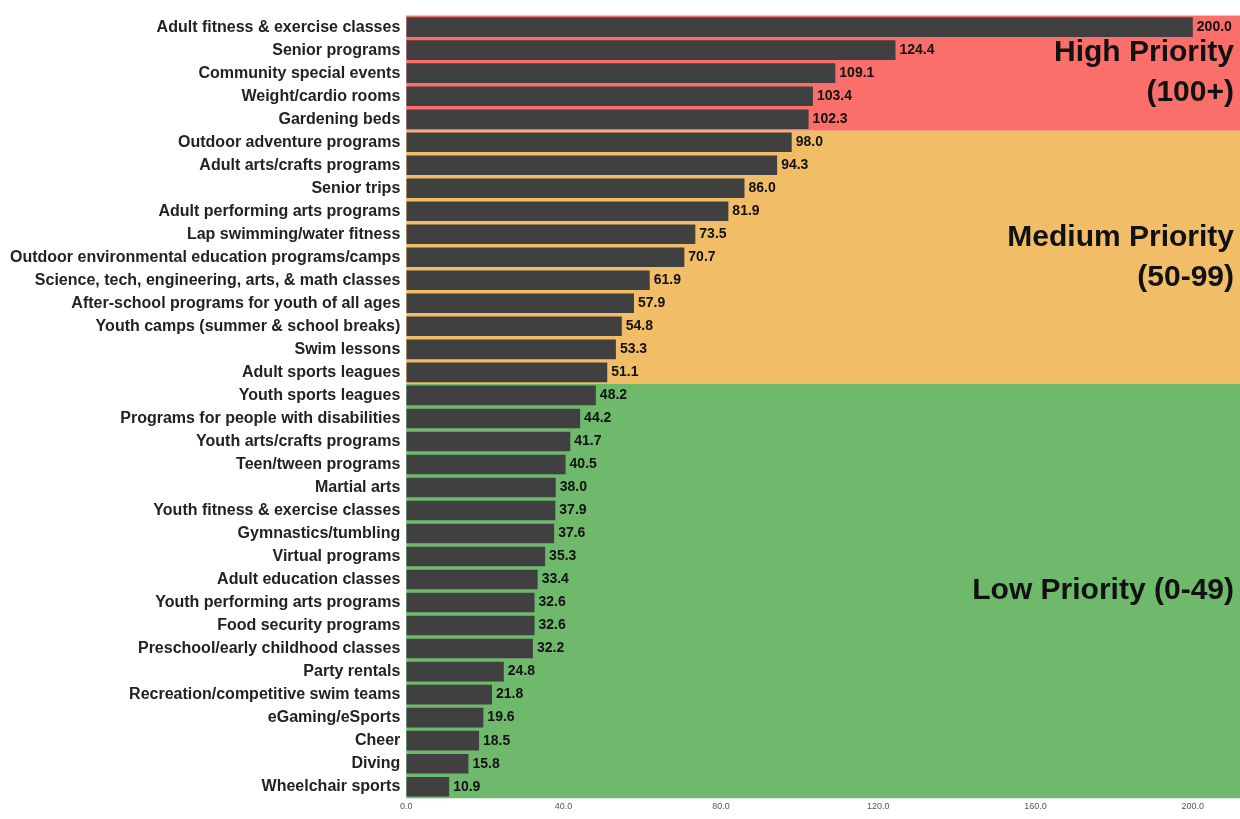  Describe the element at coordinates (563, 806) in the screenshot. I see `x-tick-label: 40.0` at that location.